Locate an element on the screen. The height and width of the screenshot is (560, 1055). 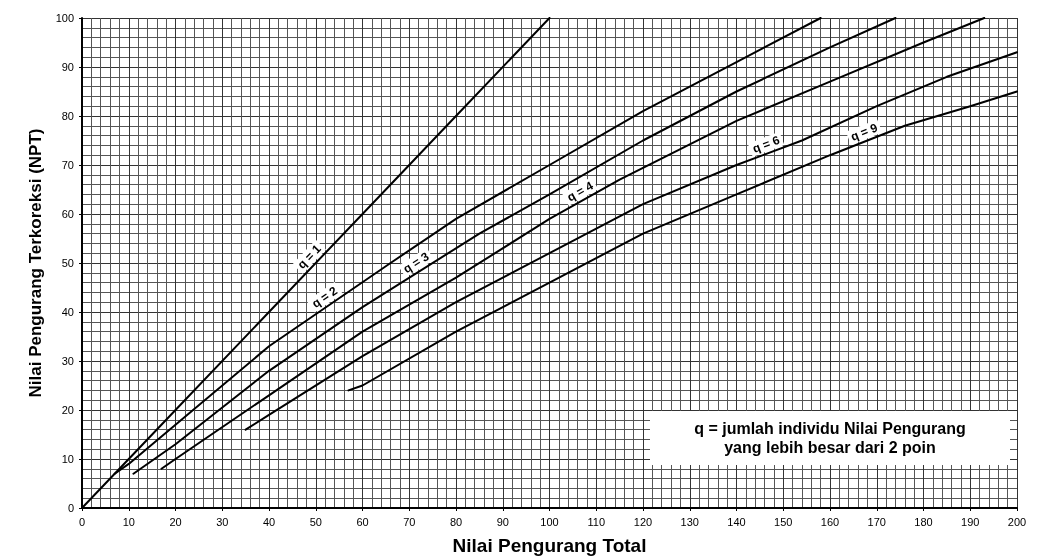
text: q = 4 is located at coordinates (580, 191).